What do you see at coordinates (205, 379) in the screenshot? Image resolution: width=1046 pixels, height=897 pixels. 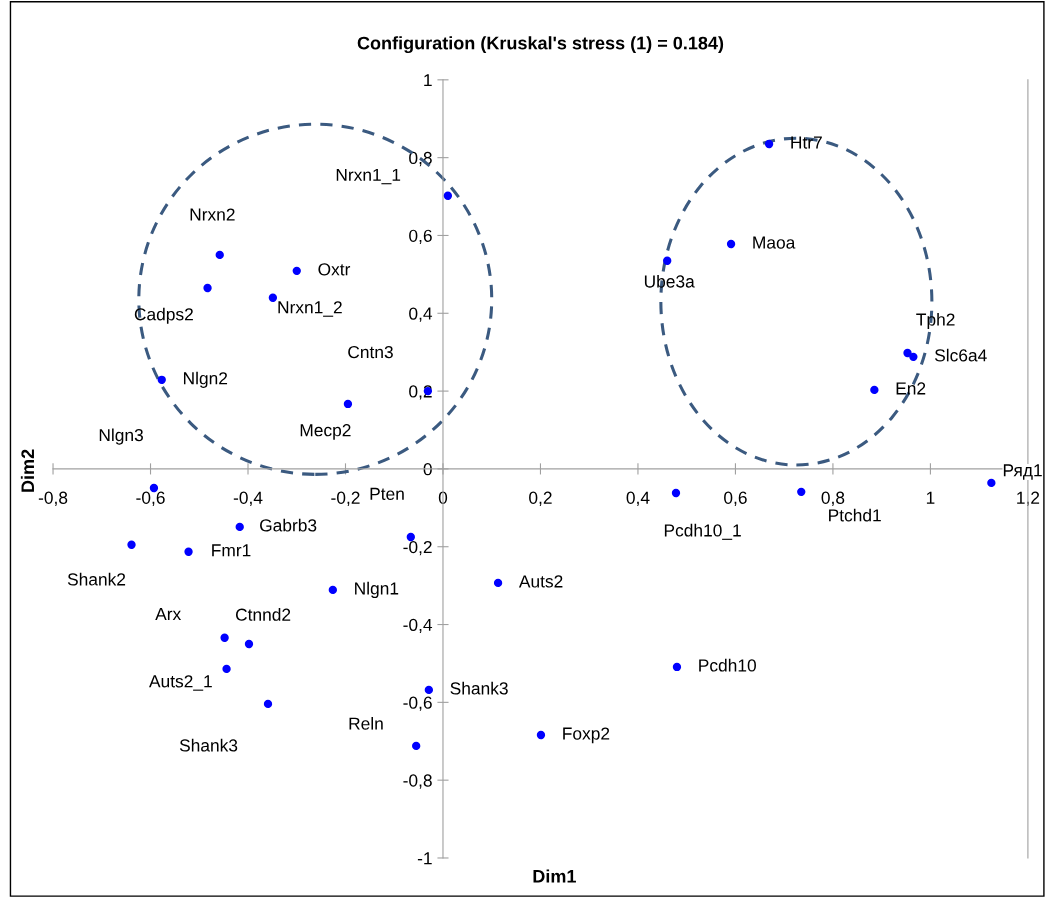 I see `annotation: Nlgn2` at bounding box center [205, 379].